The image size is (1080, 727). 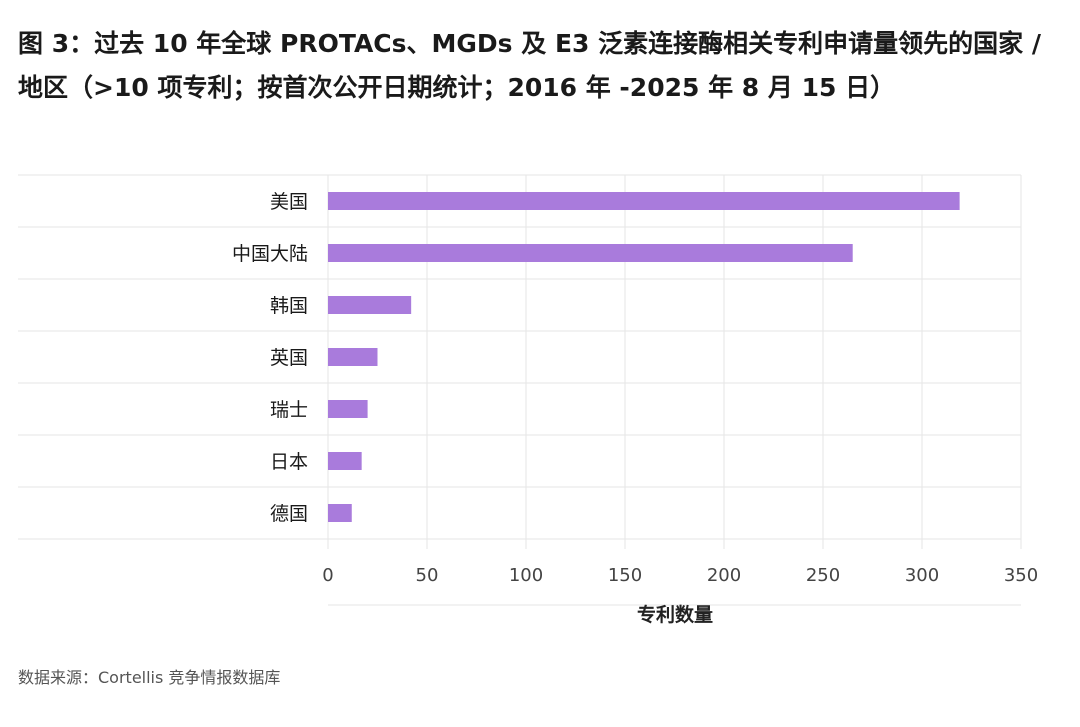 What do you see at coordinates (289, 306) in the screenshot?
I see `category-label: 韩国` at bounding box center [289, 306].